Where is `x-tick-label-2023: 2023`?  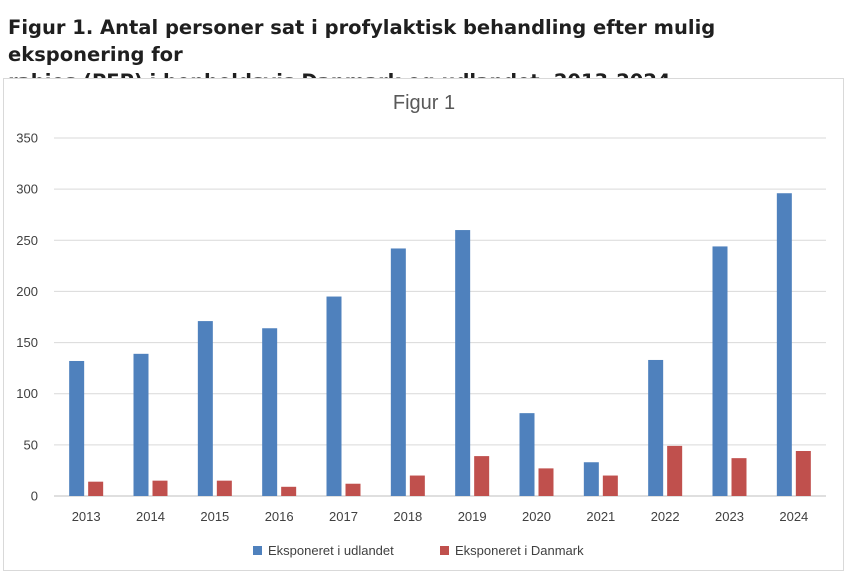
x-tick-label-2023: 2023 is located at coordinates (729, 516).